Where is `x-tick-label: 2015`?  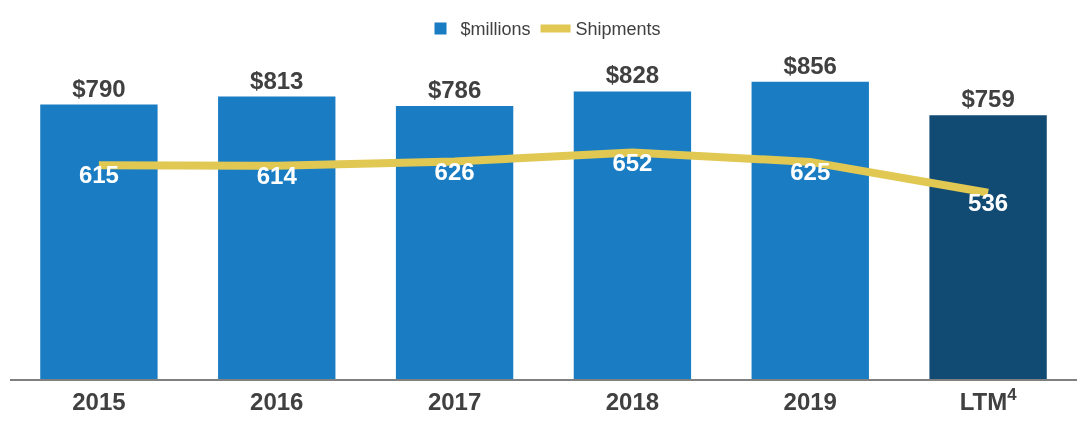
x-tick-label: 2015 is located at coordinates (99, 401).